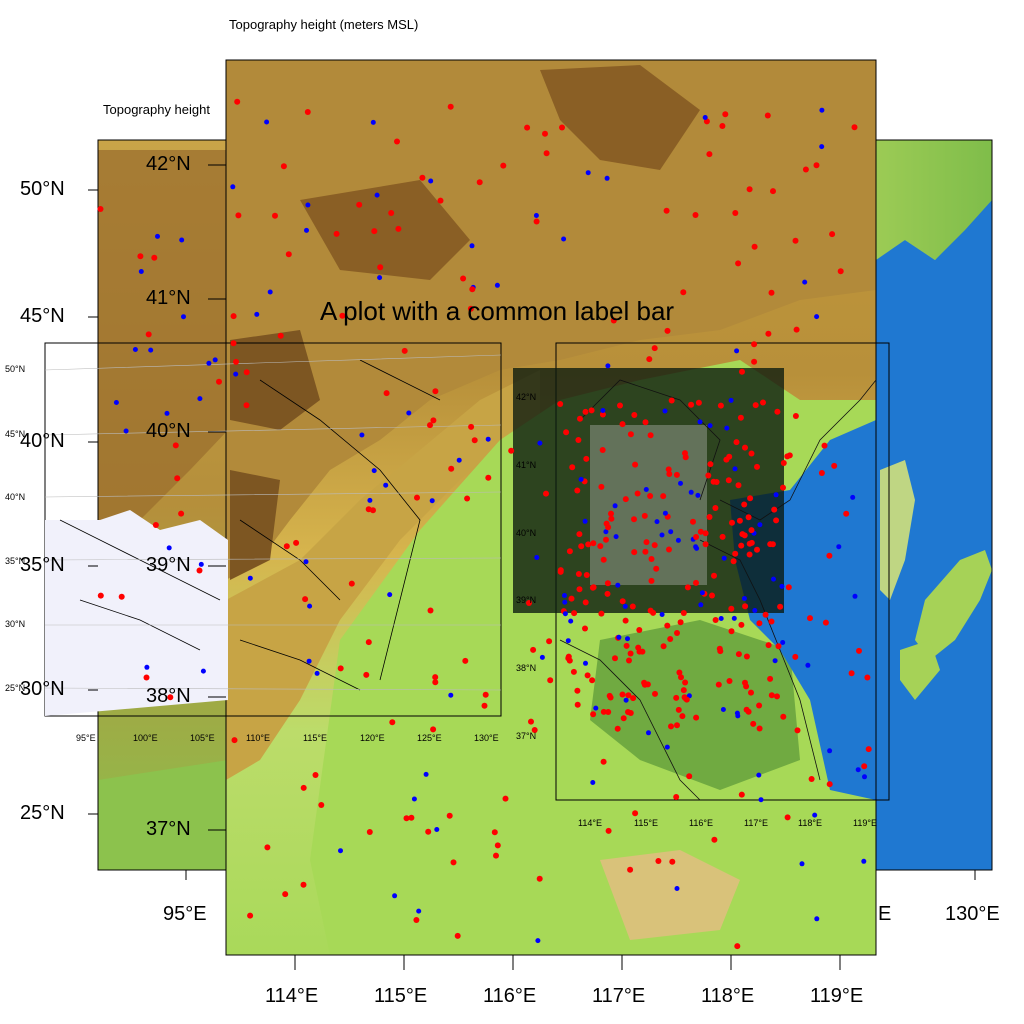 This screenshot has height=1024, width=1024. I want to click on left-title: Topography height, so click(156, 109).